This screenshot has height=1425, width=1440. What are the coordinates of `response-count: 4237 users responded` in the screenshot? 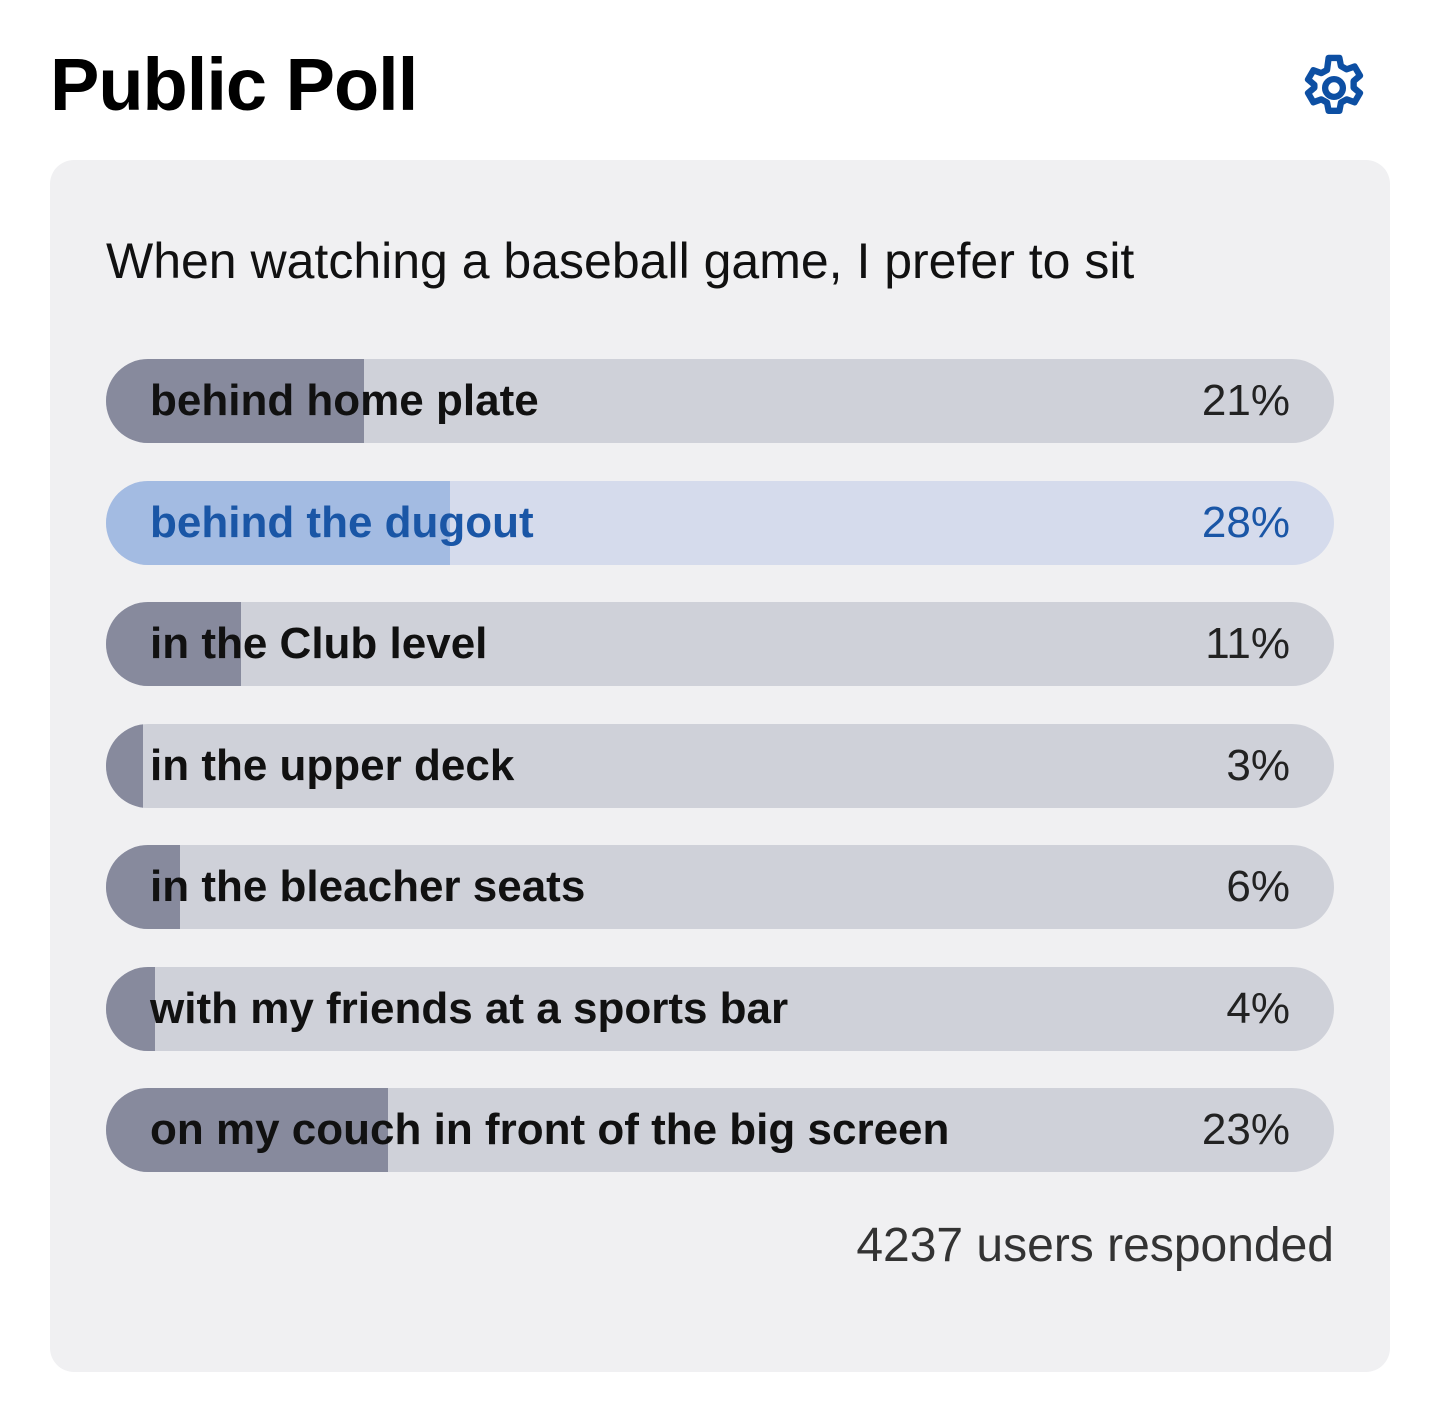 It's located at (1095, 1245).